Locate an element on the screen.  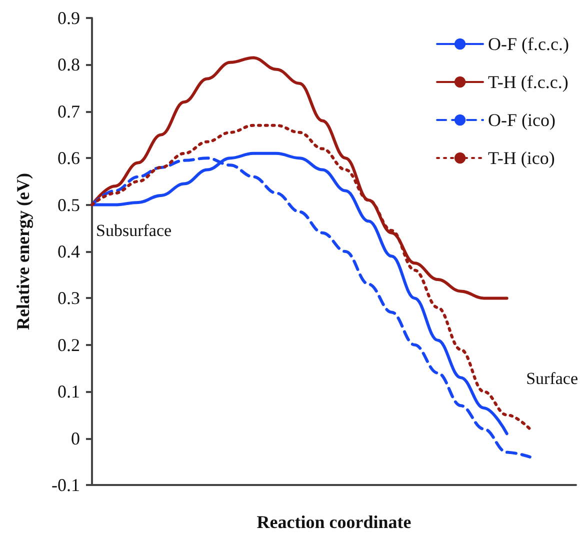
annotation: Subsurface is located at coordinates (134, 230).